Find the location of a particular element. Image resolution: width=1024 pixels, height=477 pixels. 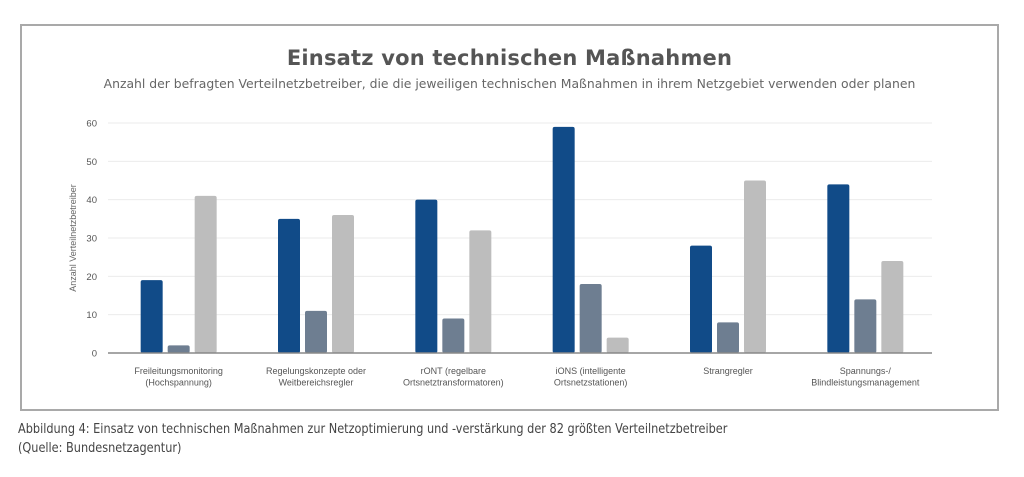

x-tick-label: iONS (intelligente Ortsnetzstationen) is located at coordinates (591, 377).